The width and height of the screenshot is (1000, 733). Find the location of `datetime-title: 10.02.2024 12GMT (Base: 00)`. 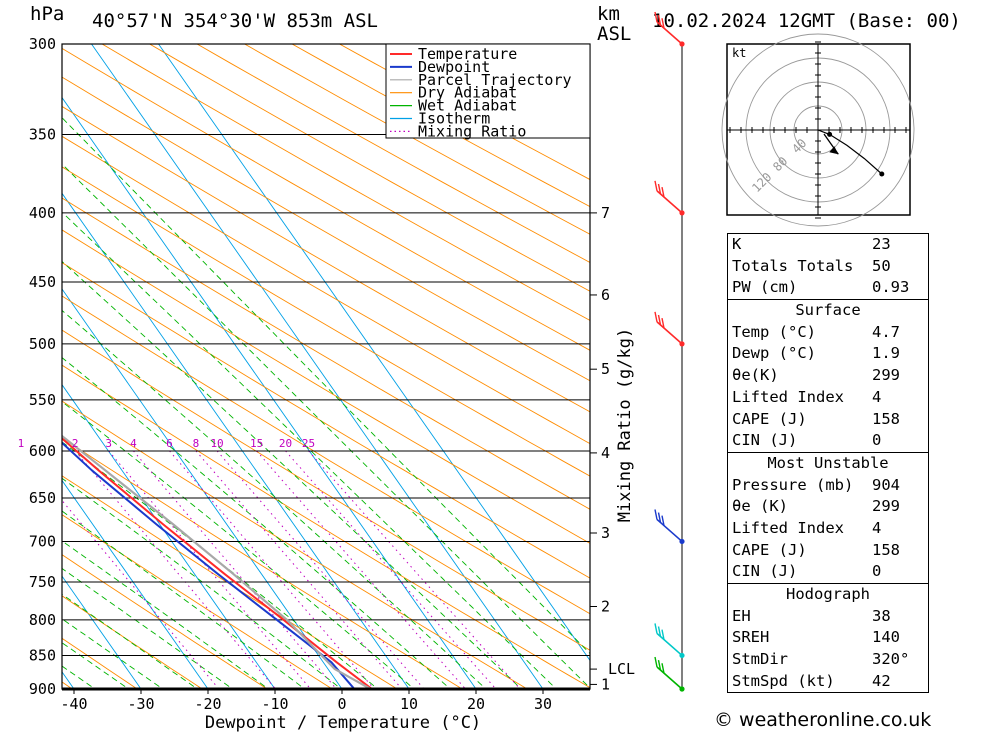

datetime-title: 10.02.2024 12GMT (Base: 00) is located at coordinates (806, 21).